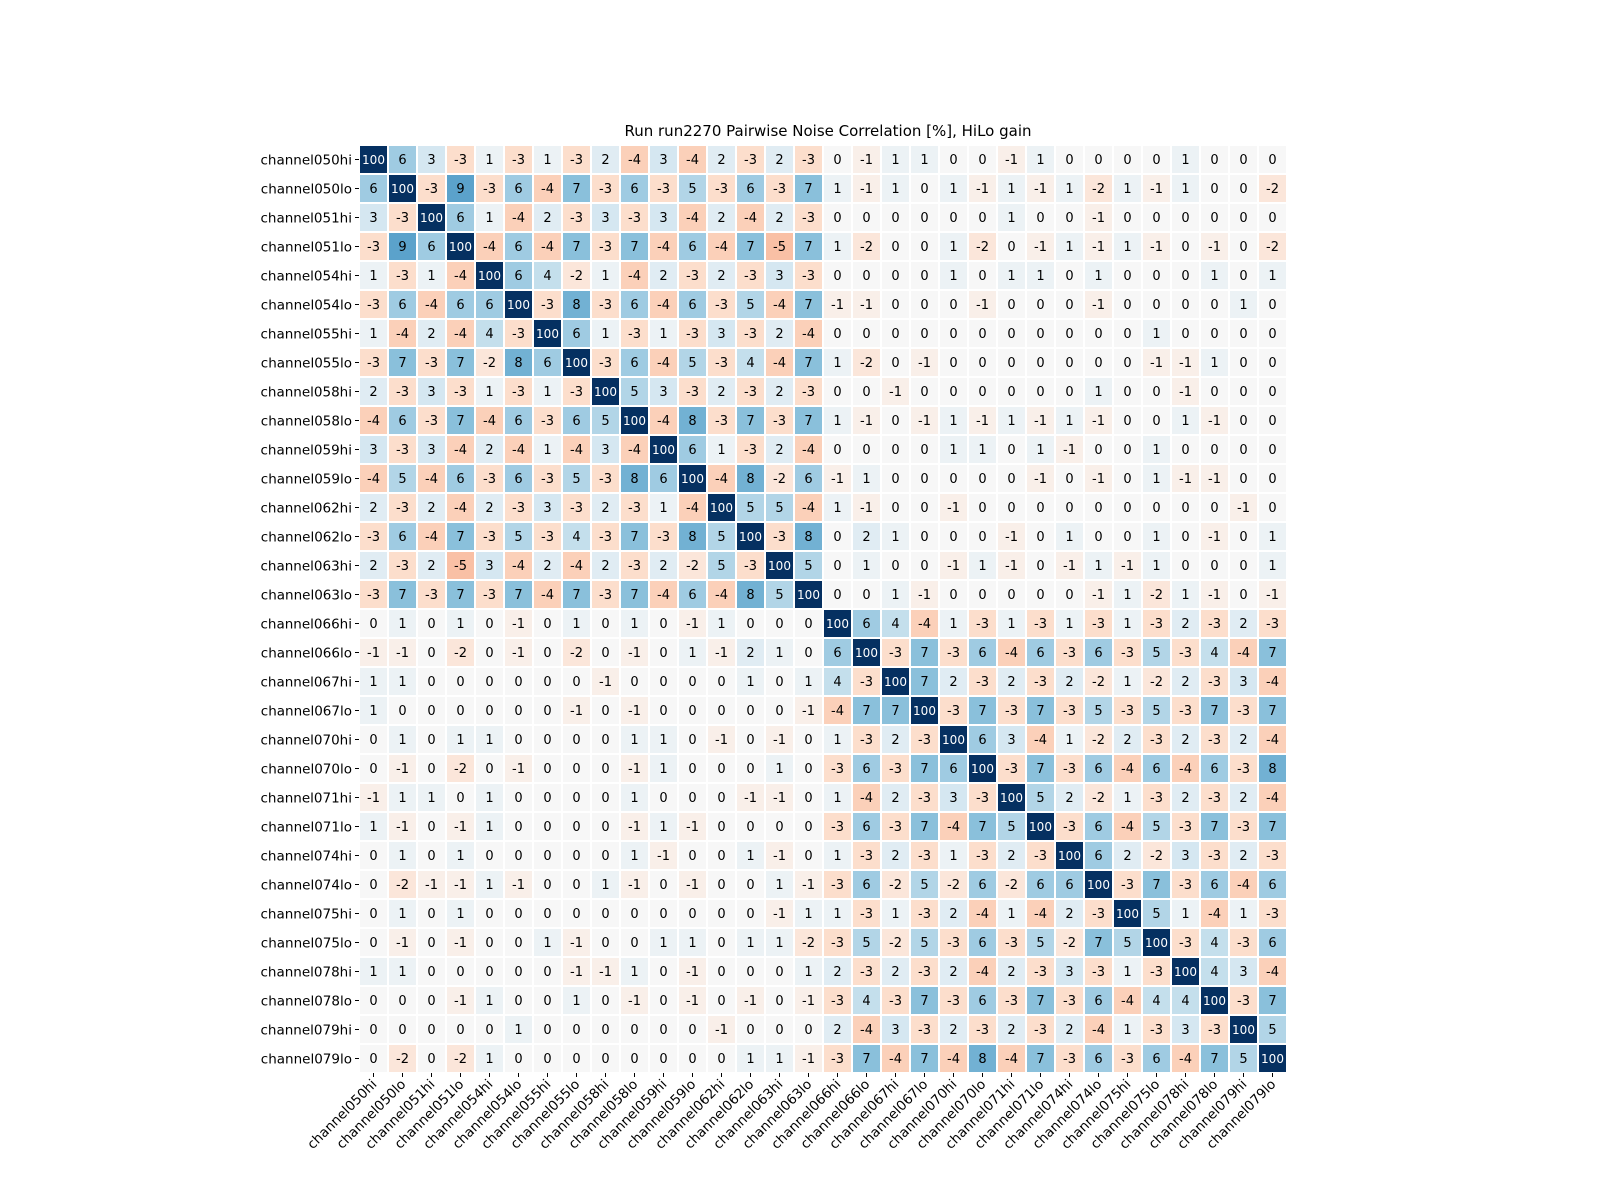  I want to click on cell-value-label: 7, so click(982, 711).